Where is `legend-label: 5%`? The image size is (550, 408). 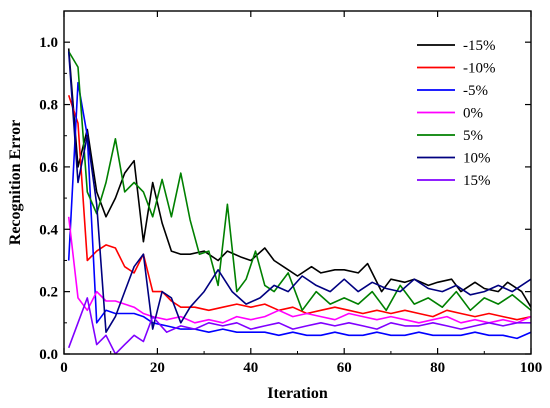 legend-label: 5% is located at coordinates (473, 136).